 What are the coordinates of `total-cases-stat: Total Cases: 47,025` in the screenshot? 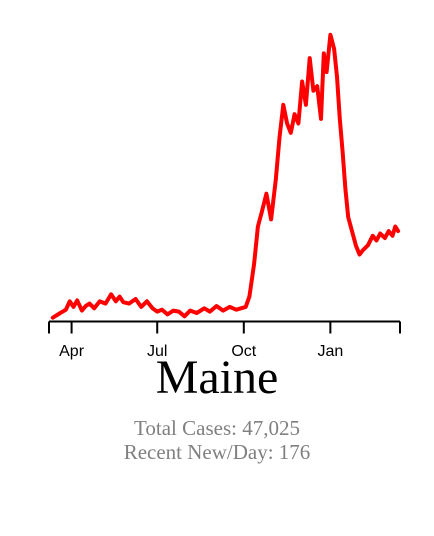 It's located at (217, 428).